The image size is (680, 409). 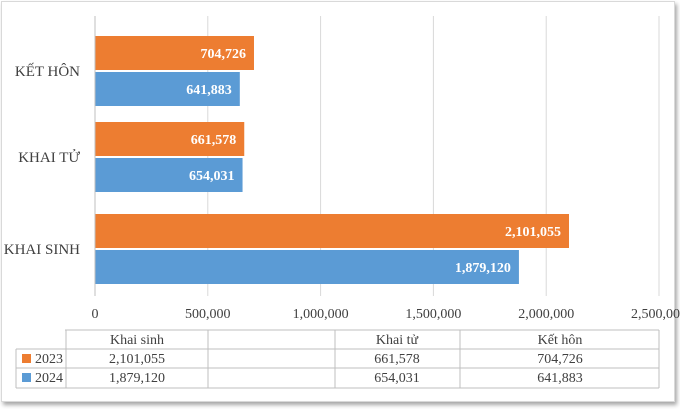 I want to click on x-tick-label: 2,000,000, so click(x=546, y=314).